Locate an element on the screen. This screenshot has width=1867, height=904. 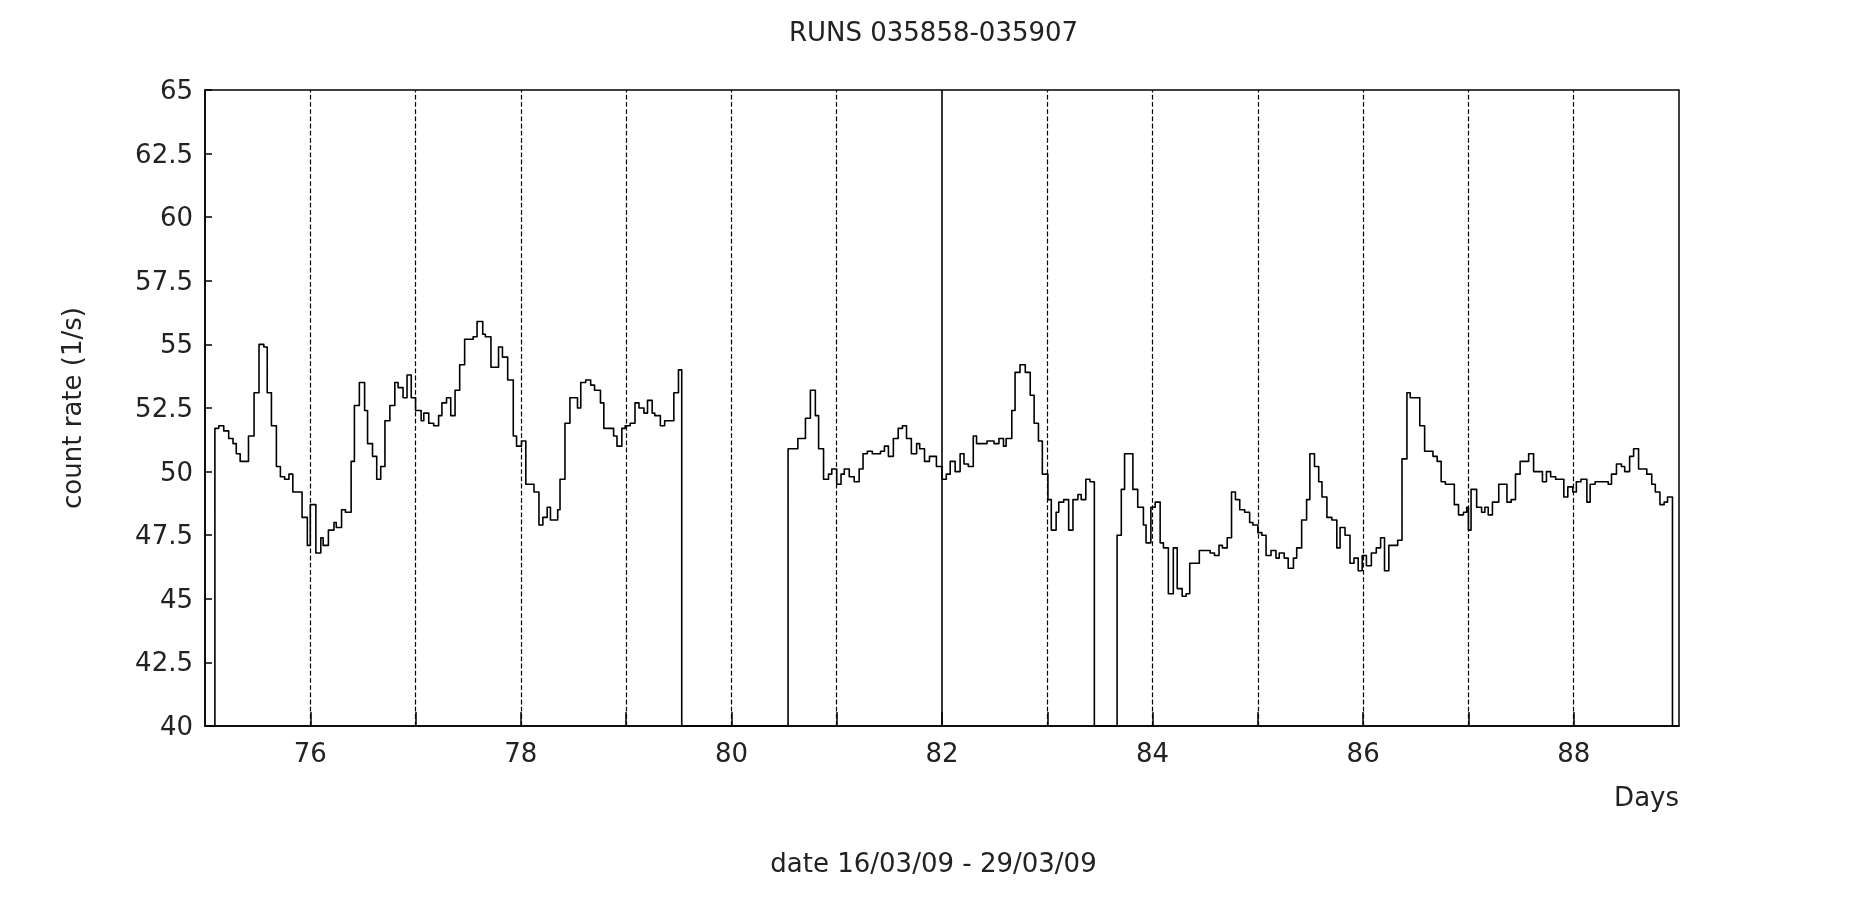
x-tick-label: 86 is located at coordinates (1363, 753).